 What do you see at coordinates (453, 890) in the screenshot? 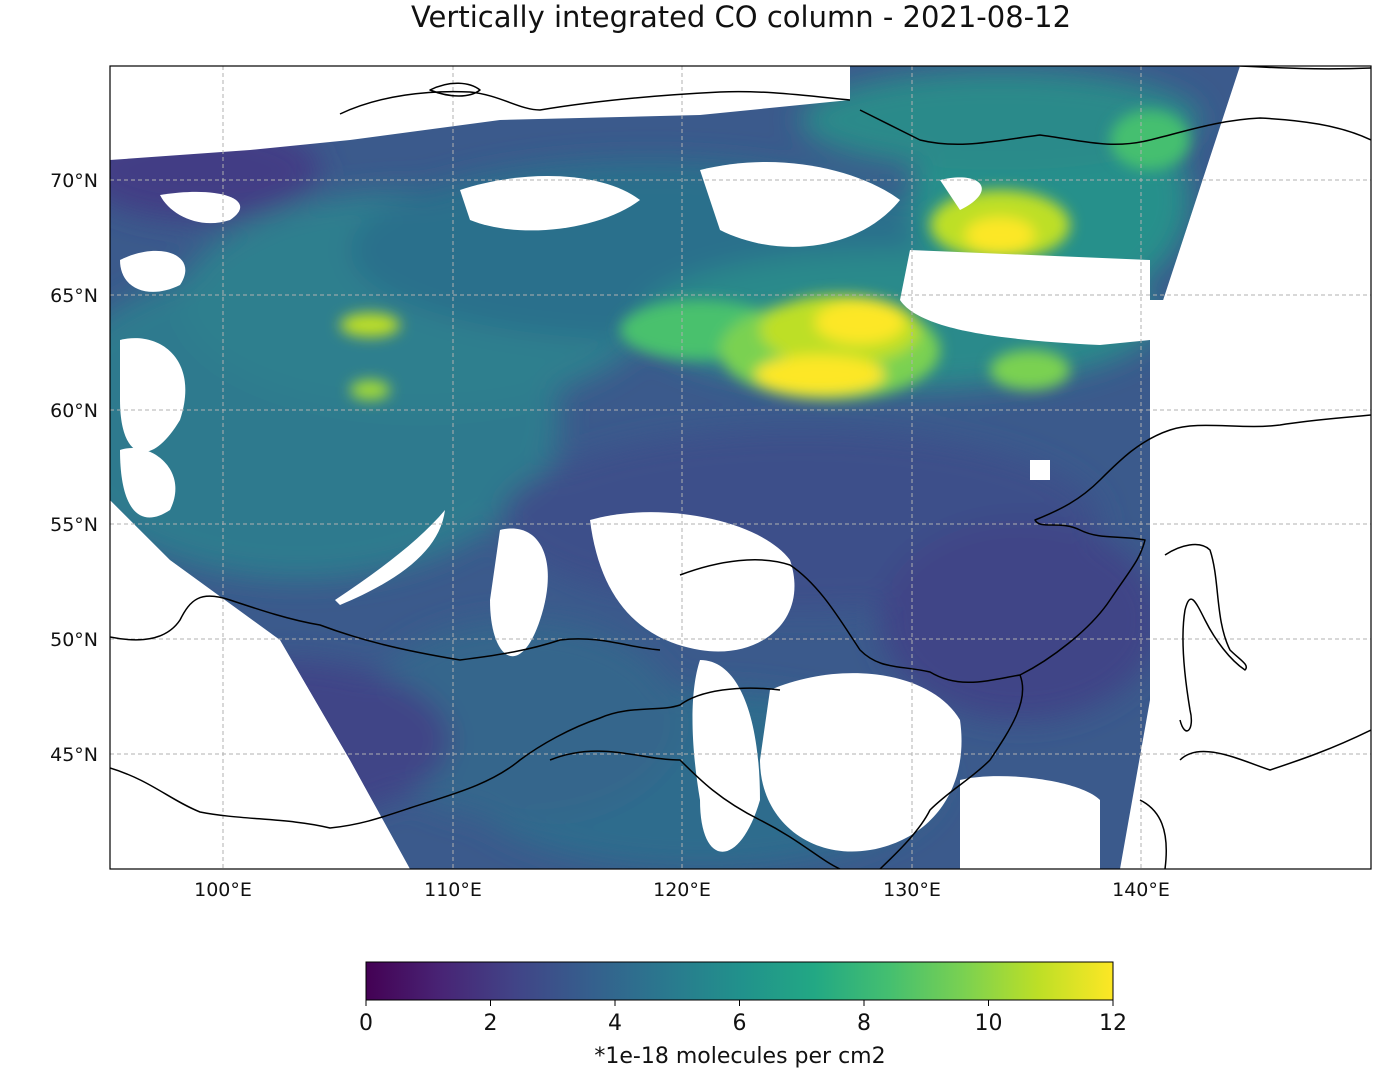
I see `lon-label-110: 110°E` at bounding box center [453, 890].